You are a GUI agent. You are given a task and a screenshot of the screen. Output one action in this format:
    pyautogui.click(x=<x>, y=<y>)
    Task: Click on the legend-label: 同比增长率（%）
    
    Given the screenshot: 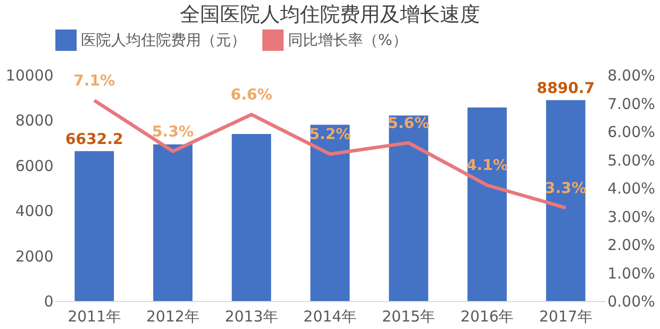 What is the action you would take?
    pyautogui.click(x=348, y=40)
    